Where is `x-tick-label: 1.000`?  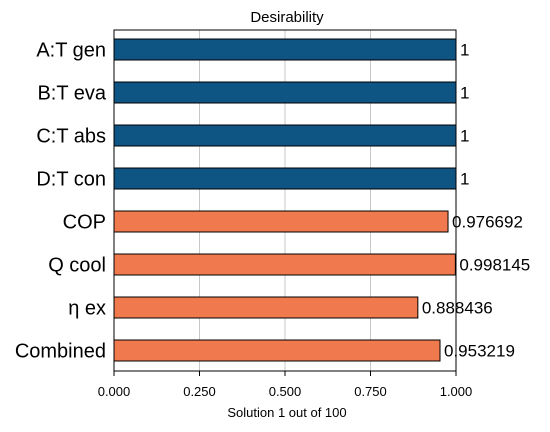 x-tick-label: 1.000 is located at coordinates (456, 391).